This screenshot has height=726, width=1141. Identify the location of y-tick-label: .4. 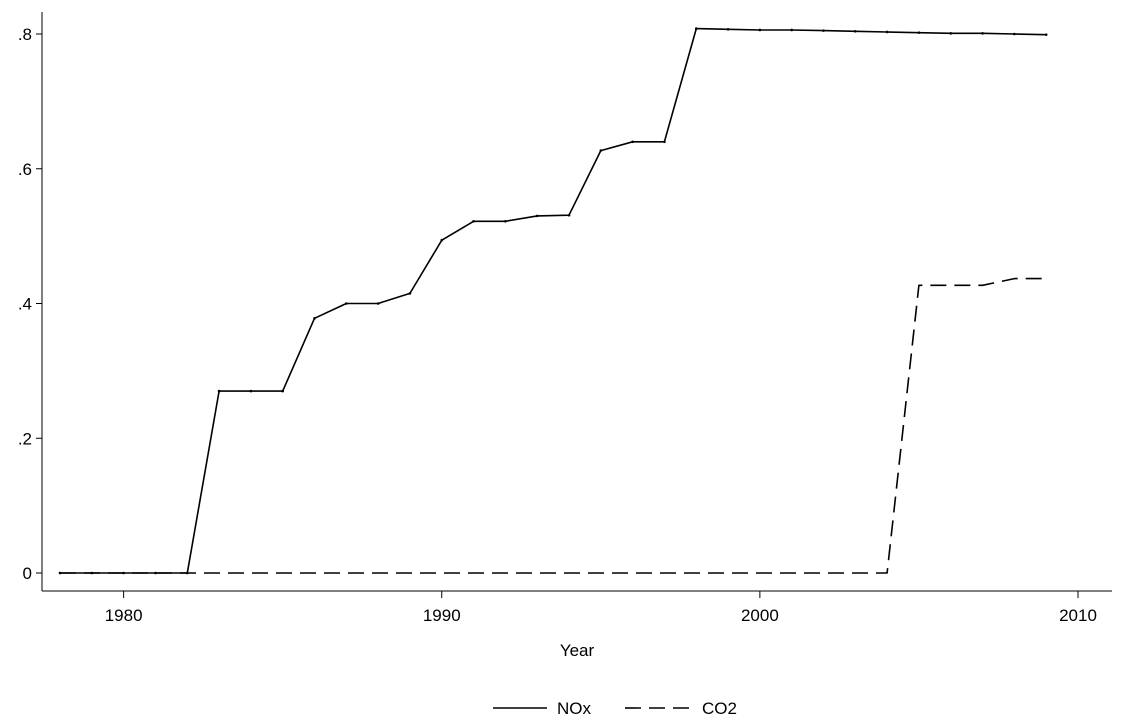
(25, 304).